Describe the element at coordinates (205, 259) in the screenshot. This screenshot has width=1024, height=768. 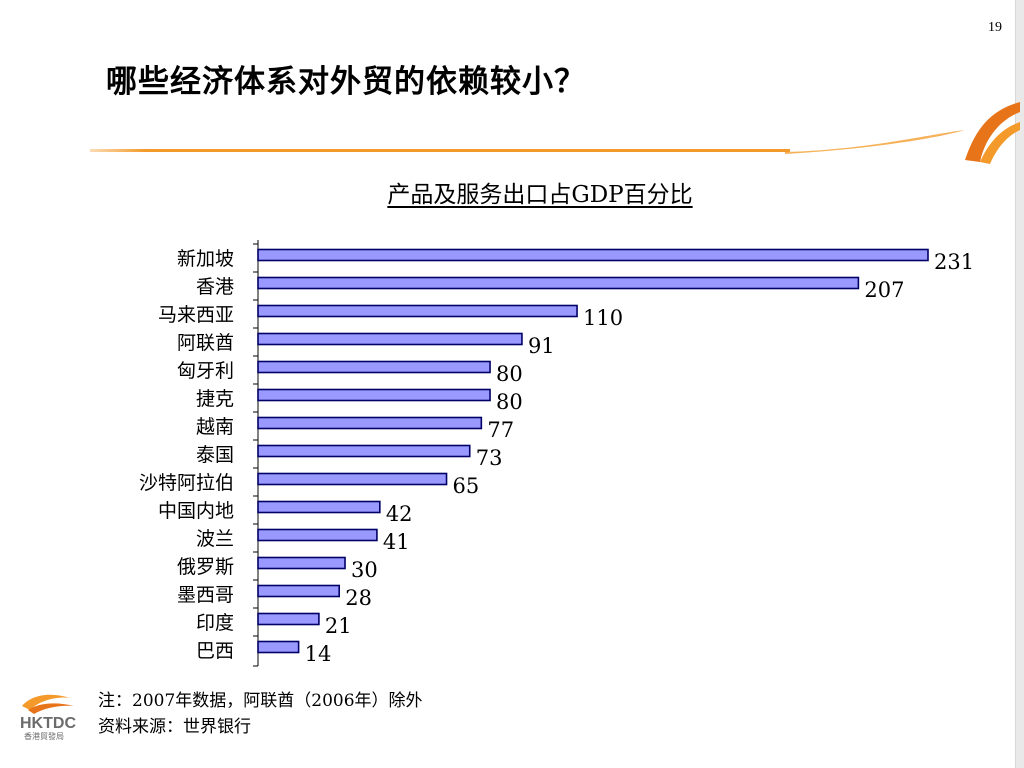
I see `category-label: 新加坡` at that location.